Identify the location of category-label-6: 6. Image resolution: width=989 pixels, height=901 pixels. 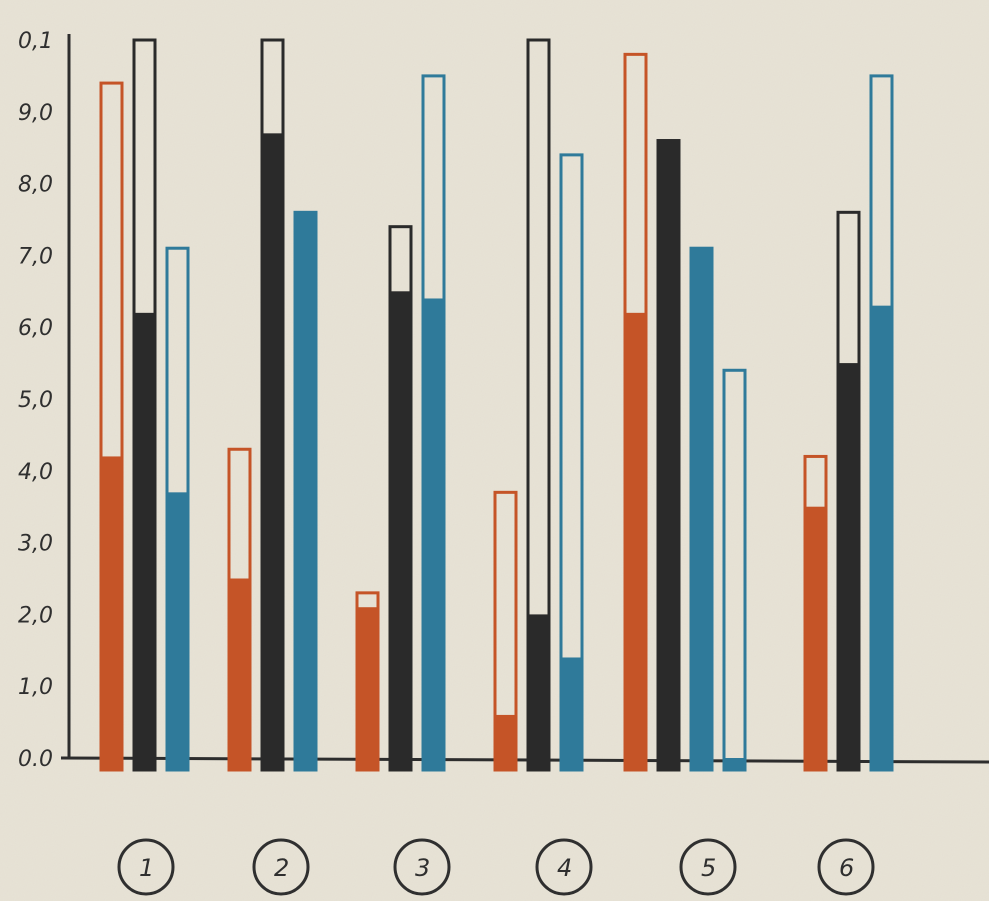
(846, 868).